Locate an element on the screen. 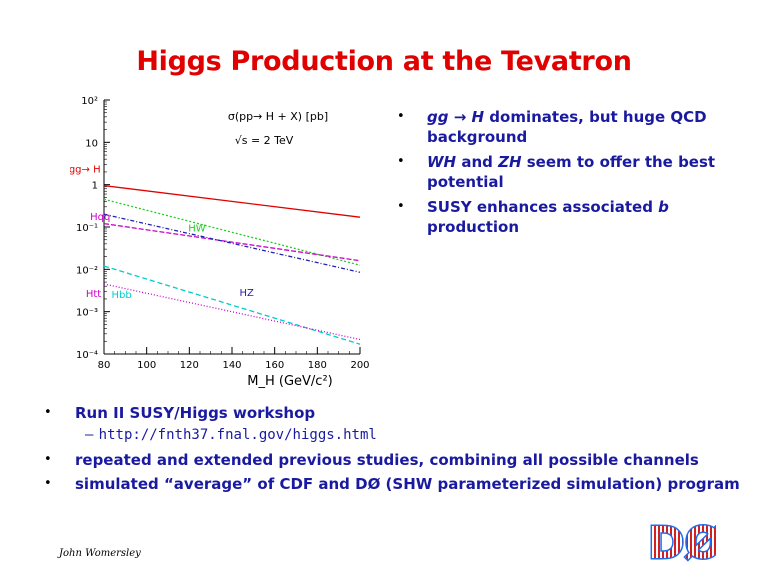 Image resolution: width=768 pixels, height=576 pixels. bullet-susy-pre: SUSY enhances associated is located at coordinates (543, 207).